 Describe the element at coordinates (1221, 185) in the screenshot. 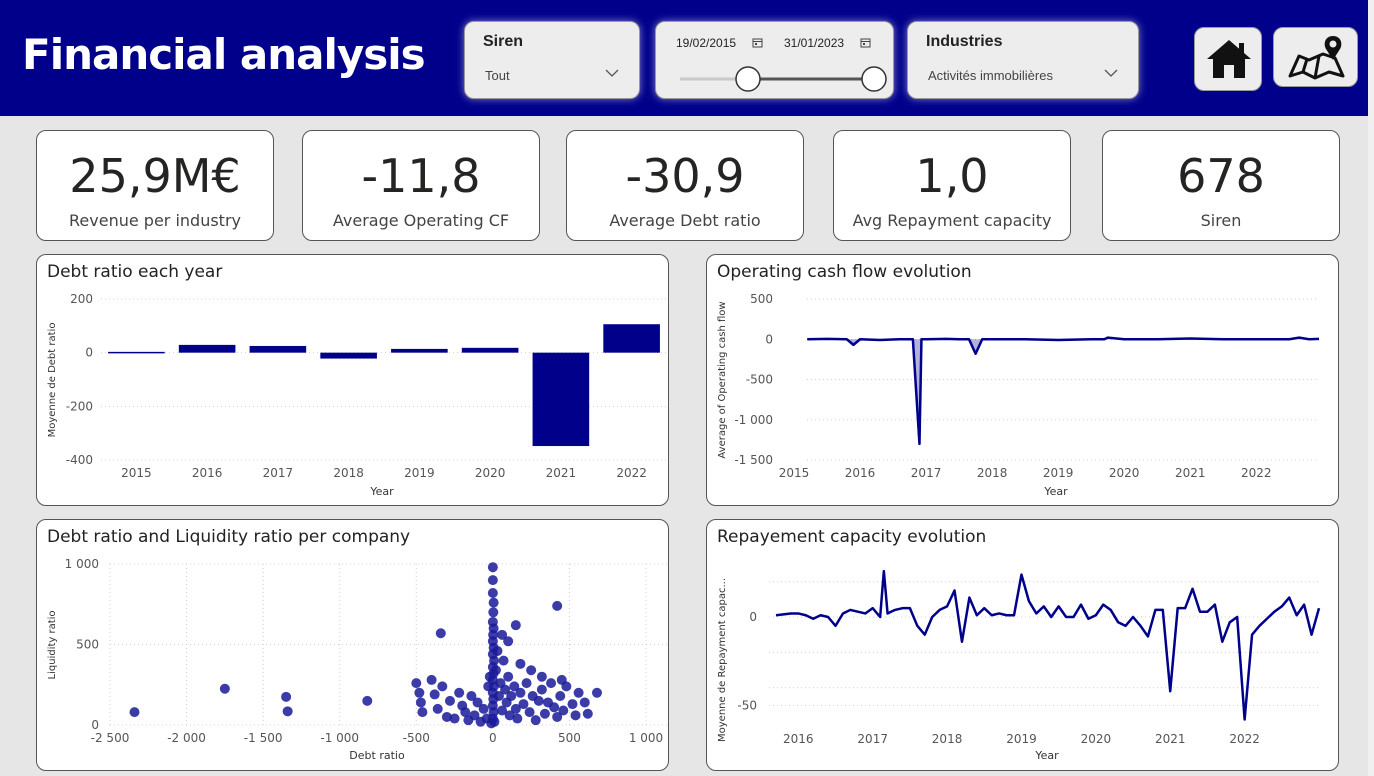

I see `kpi-card-siren: 678 Siren` at that location.